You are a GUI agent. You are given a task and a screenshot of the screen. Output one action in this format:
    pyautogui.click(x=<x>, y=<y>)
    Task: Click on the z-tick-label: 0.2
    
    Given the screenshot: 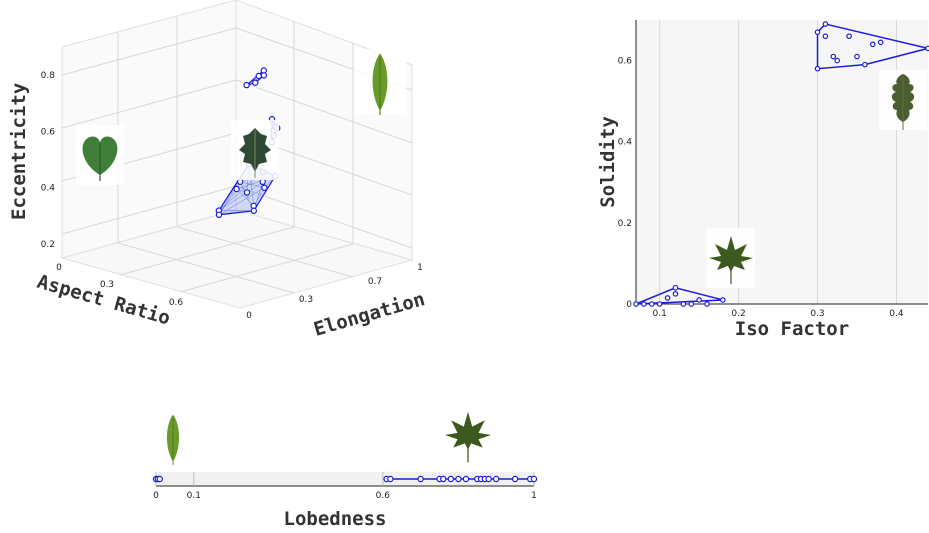 What is the action you would take?
    pyautogui.click(x=48, y=245)
    